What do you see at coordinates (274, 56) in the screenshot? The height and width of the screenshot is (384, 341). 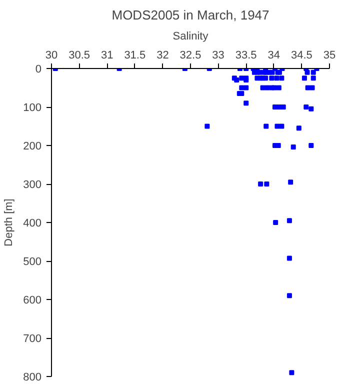 I see `x-tick-label: 34` at bounding box center [274, 56].